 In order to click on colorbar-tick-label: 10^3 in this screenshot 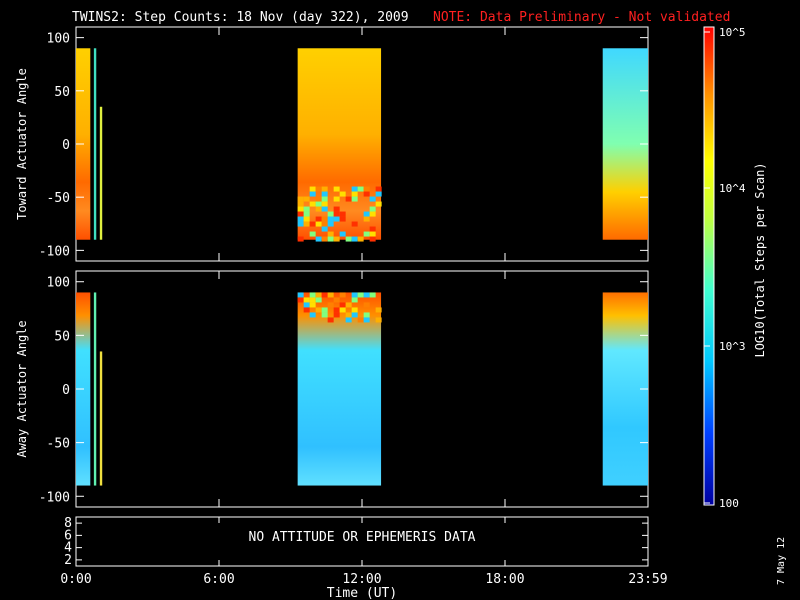, I will do `click(732, 346)`.